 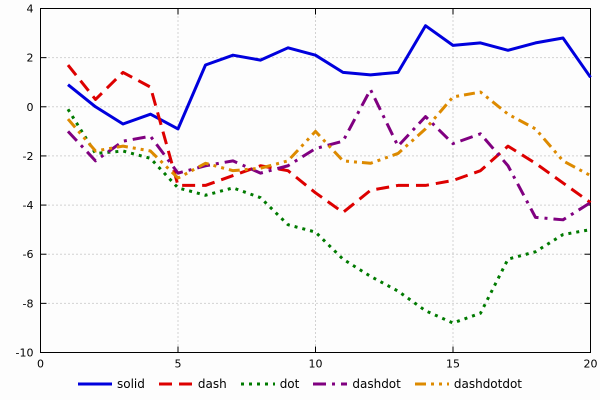 I want to click on legend-line-sample-dashdot, so click(x=330, y=384).